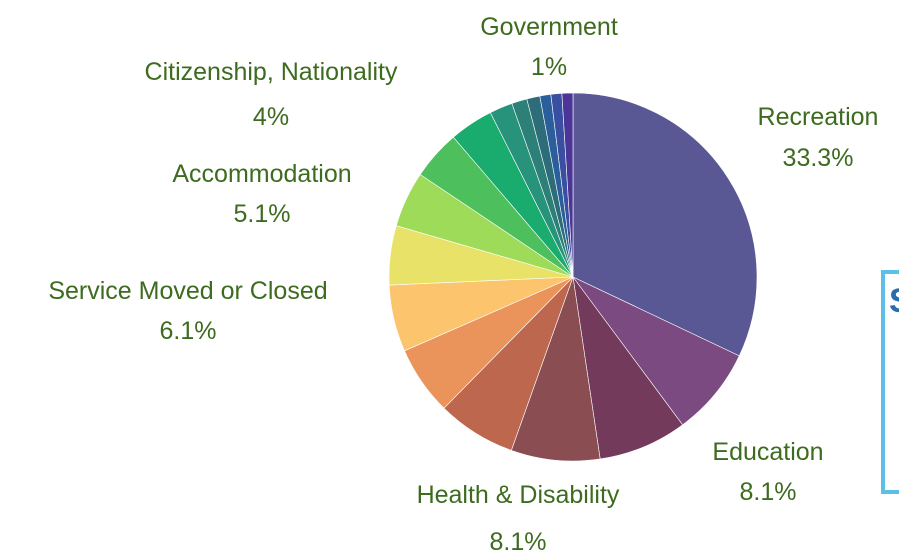 This screenshot has height=557, width=899. I want to click on slice-label-government: Government, so click(549, 27).